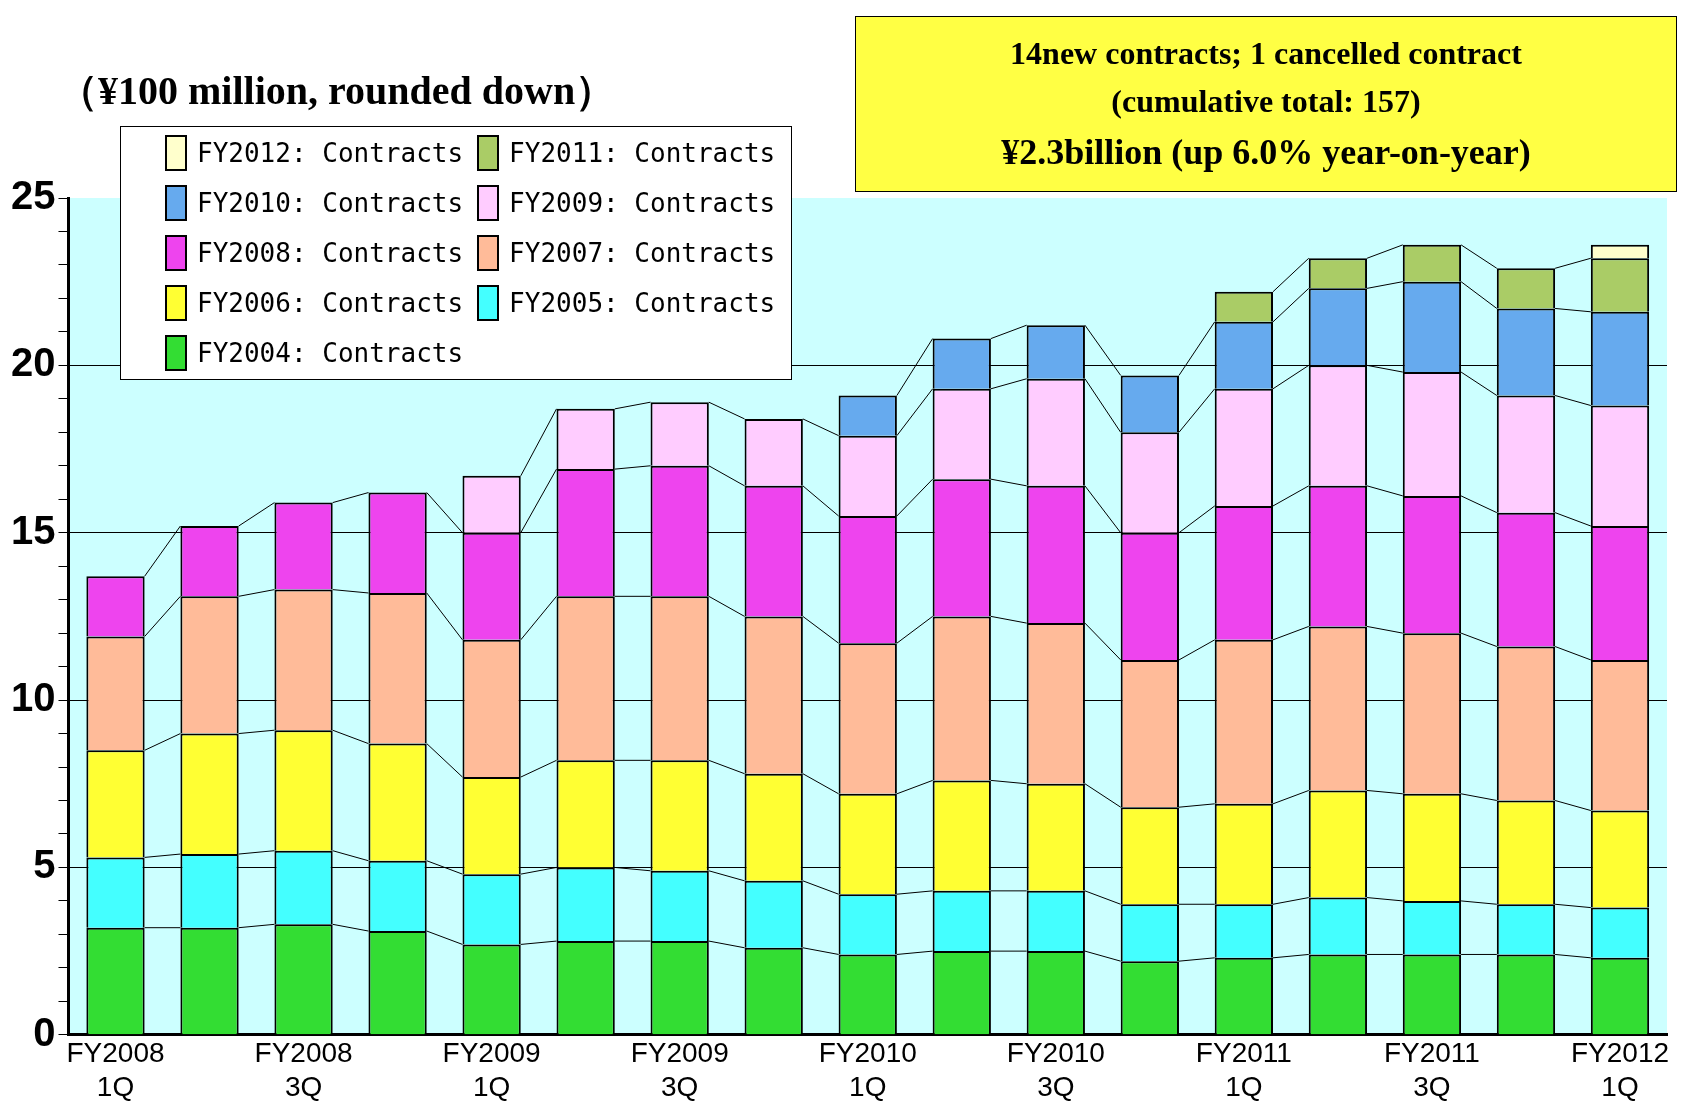  I want to click on legend-label: FY2006: Contracts, so click(330, 303).